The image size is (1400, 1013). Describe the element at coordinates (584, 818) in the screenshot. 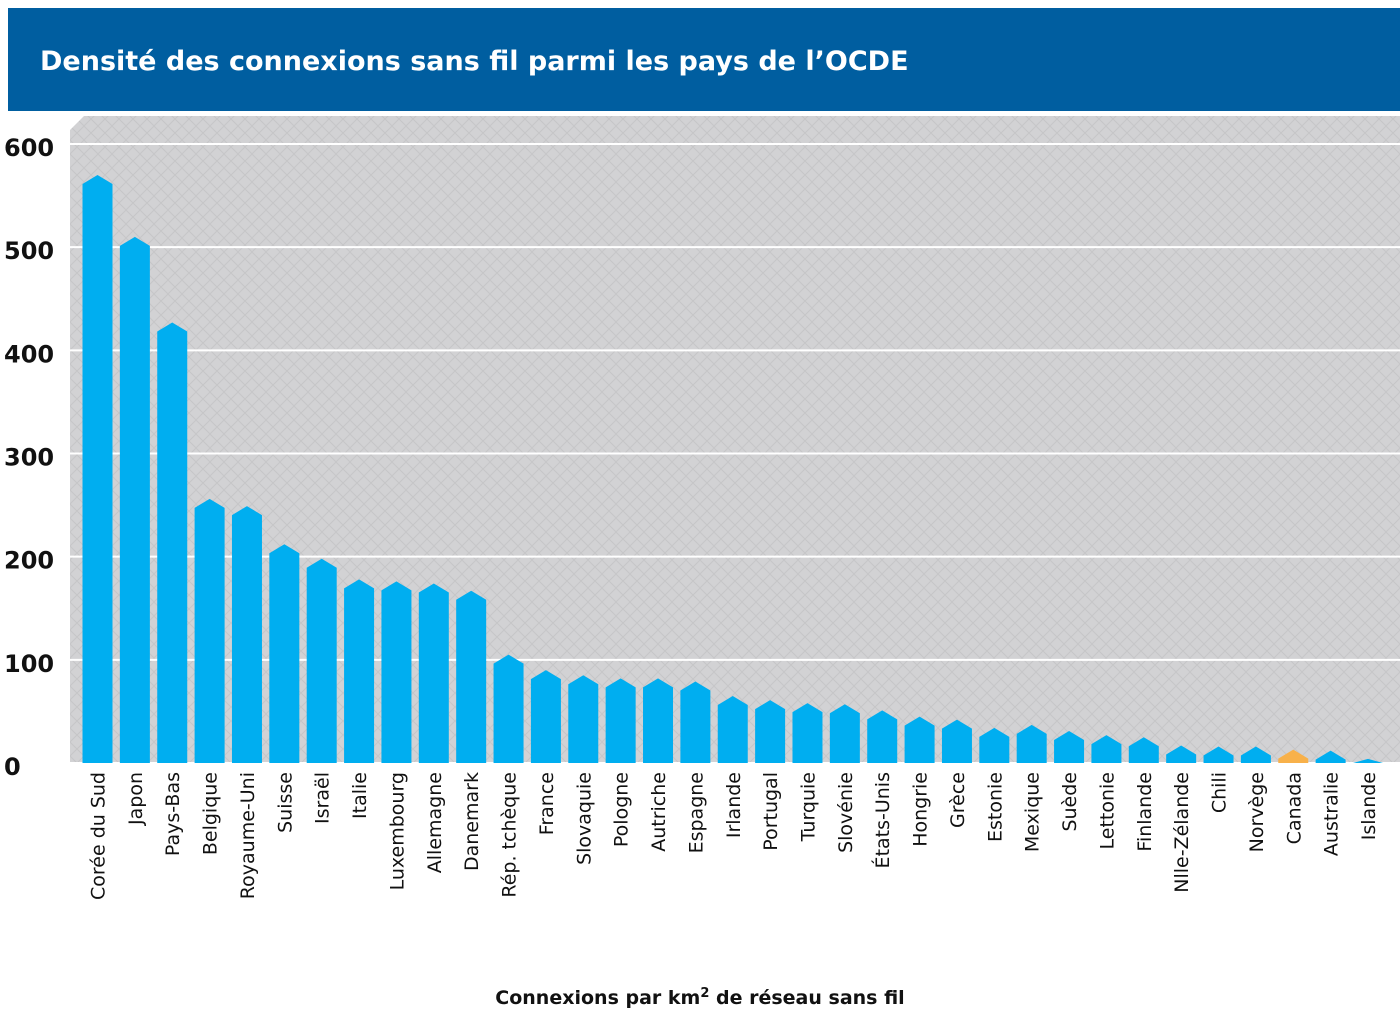

I see `x-tick-label-slovaquie: Slovaquie` at that location.